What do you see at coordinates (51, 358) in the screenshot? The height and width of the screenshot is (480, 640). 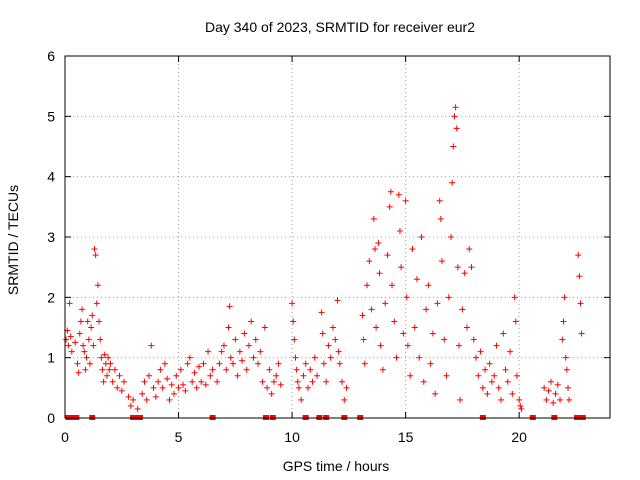 I see `y-tick-label: 1` at bounding box center [51, 358].